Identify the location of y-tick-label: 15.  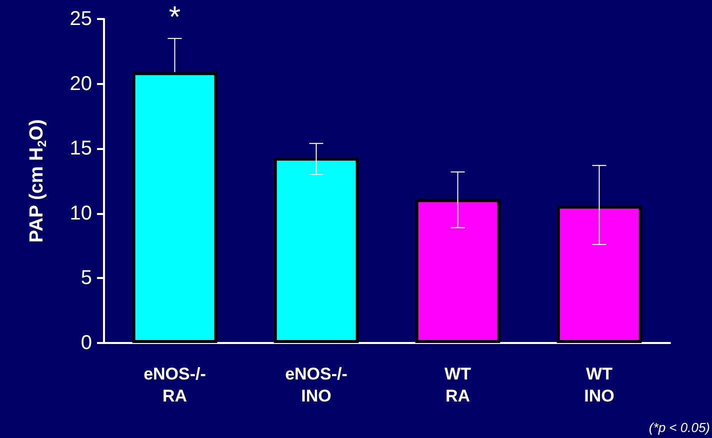
(81, 149).